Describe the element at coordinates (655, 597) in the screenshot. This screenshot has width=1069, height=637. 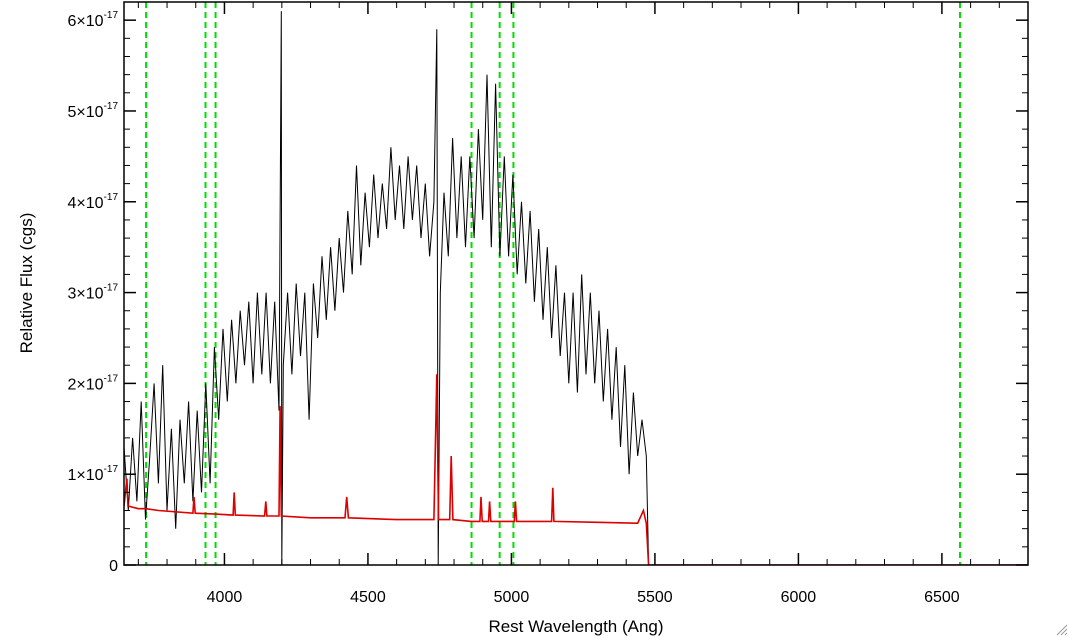
I see `x-tick-label-3: 5500` at that location.